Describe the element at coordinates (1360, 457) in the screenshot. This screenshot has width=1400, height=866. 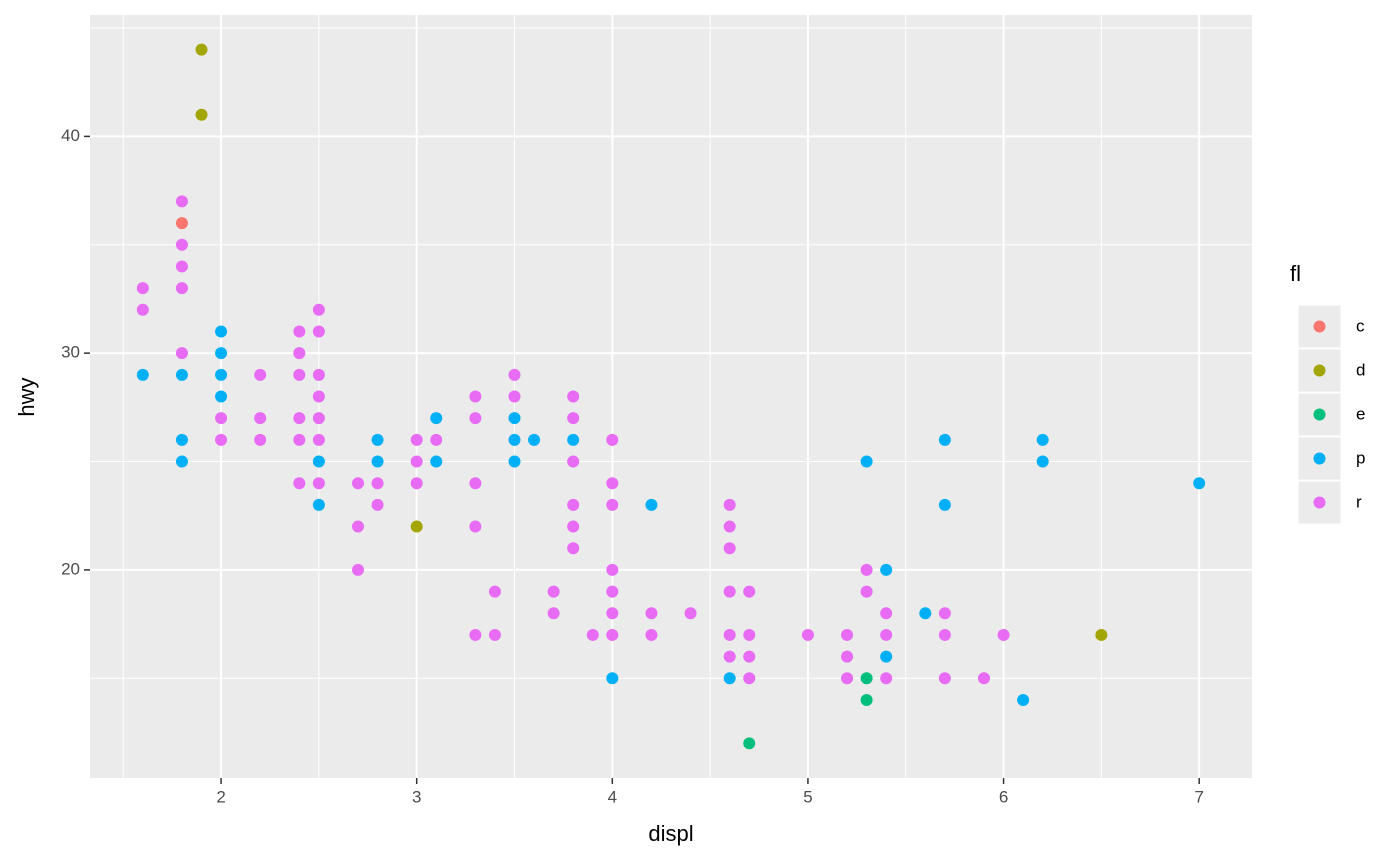
I see `legend-label: p` at that location.